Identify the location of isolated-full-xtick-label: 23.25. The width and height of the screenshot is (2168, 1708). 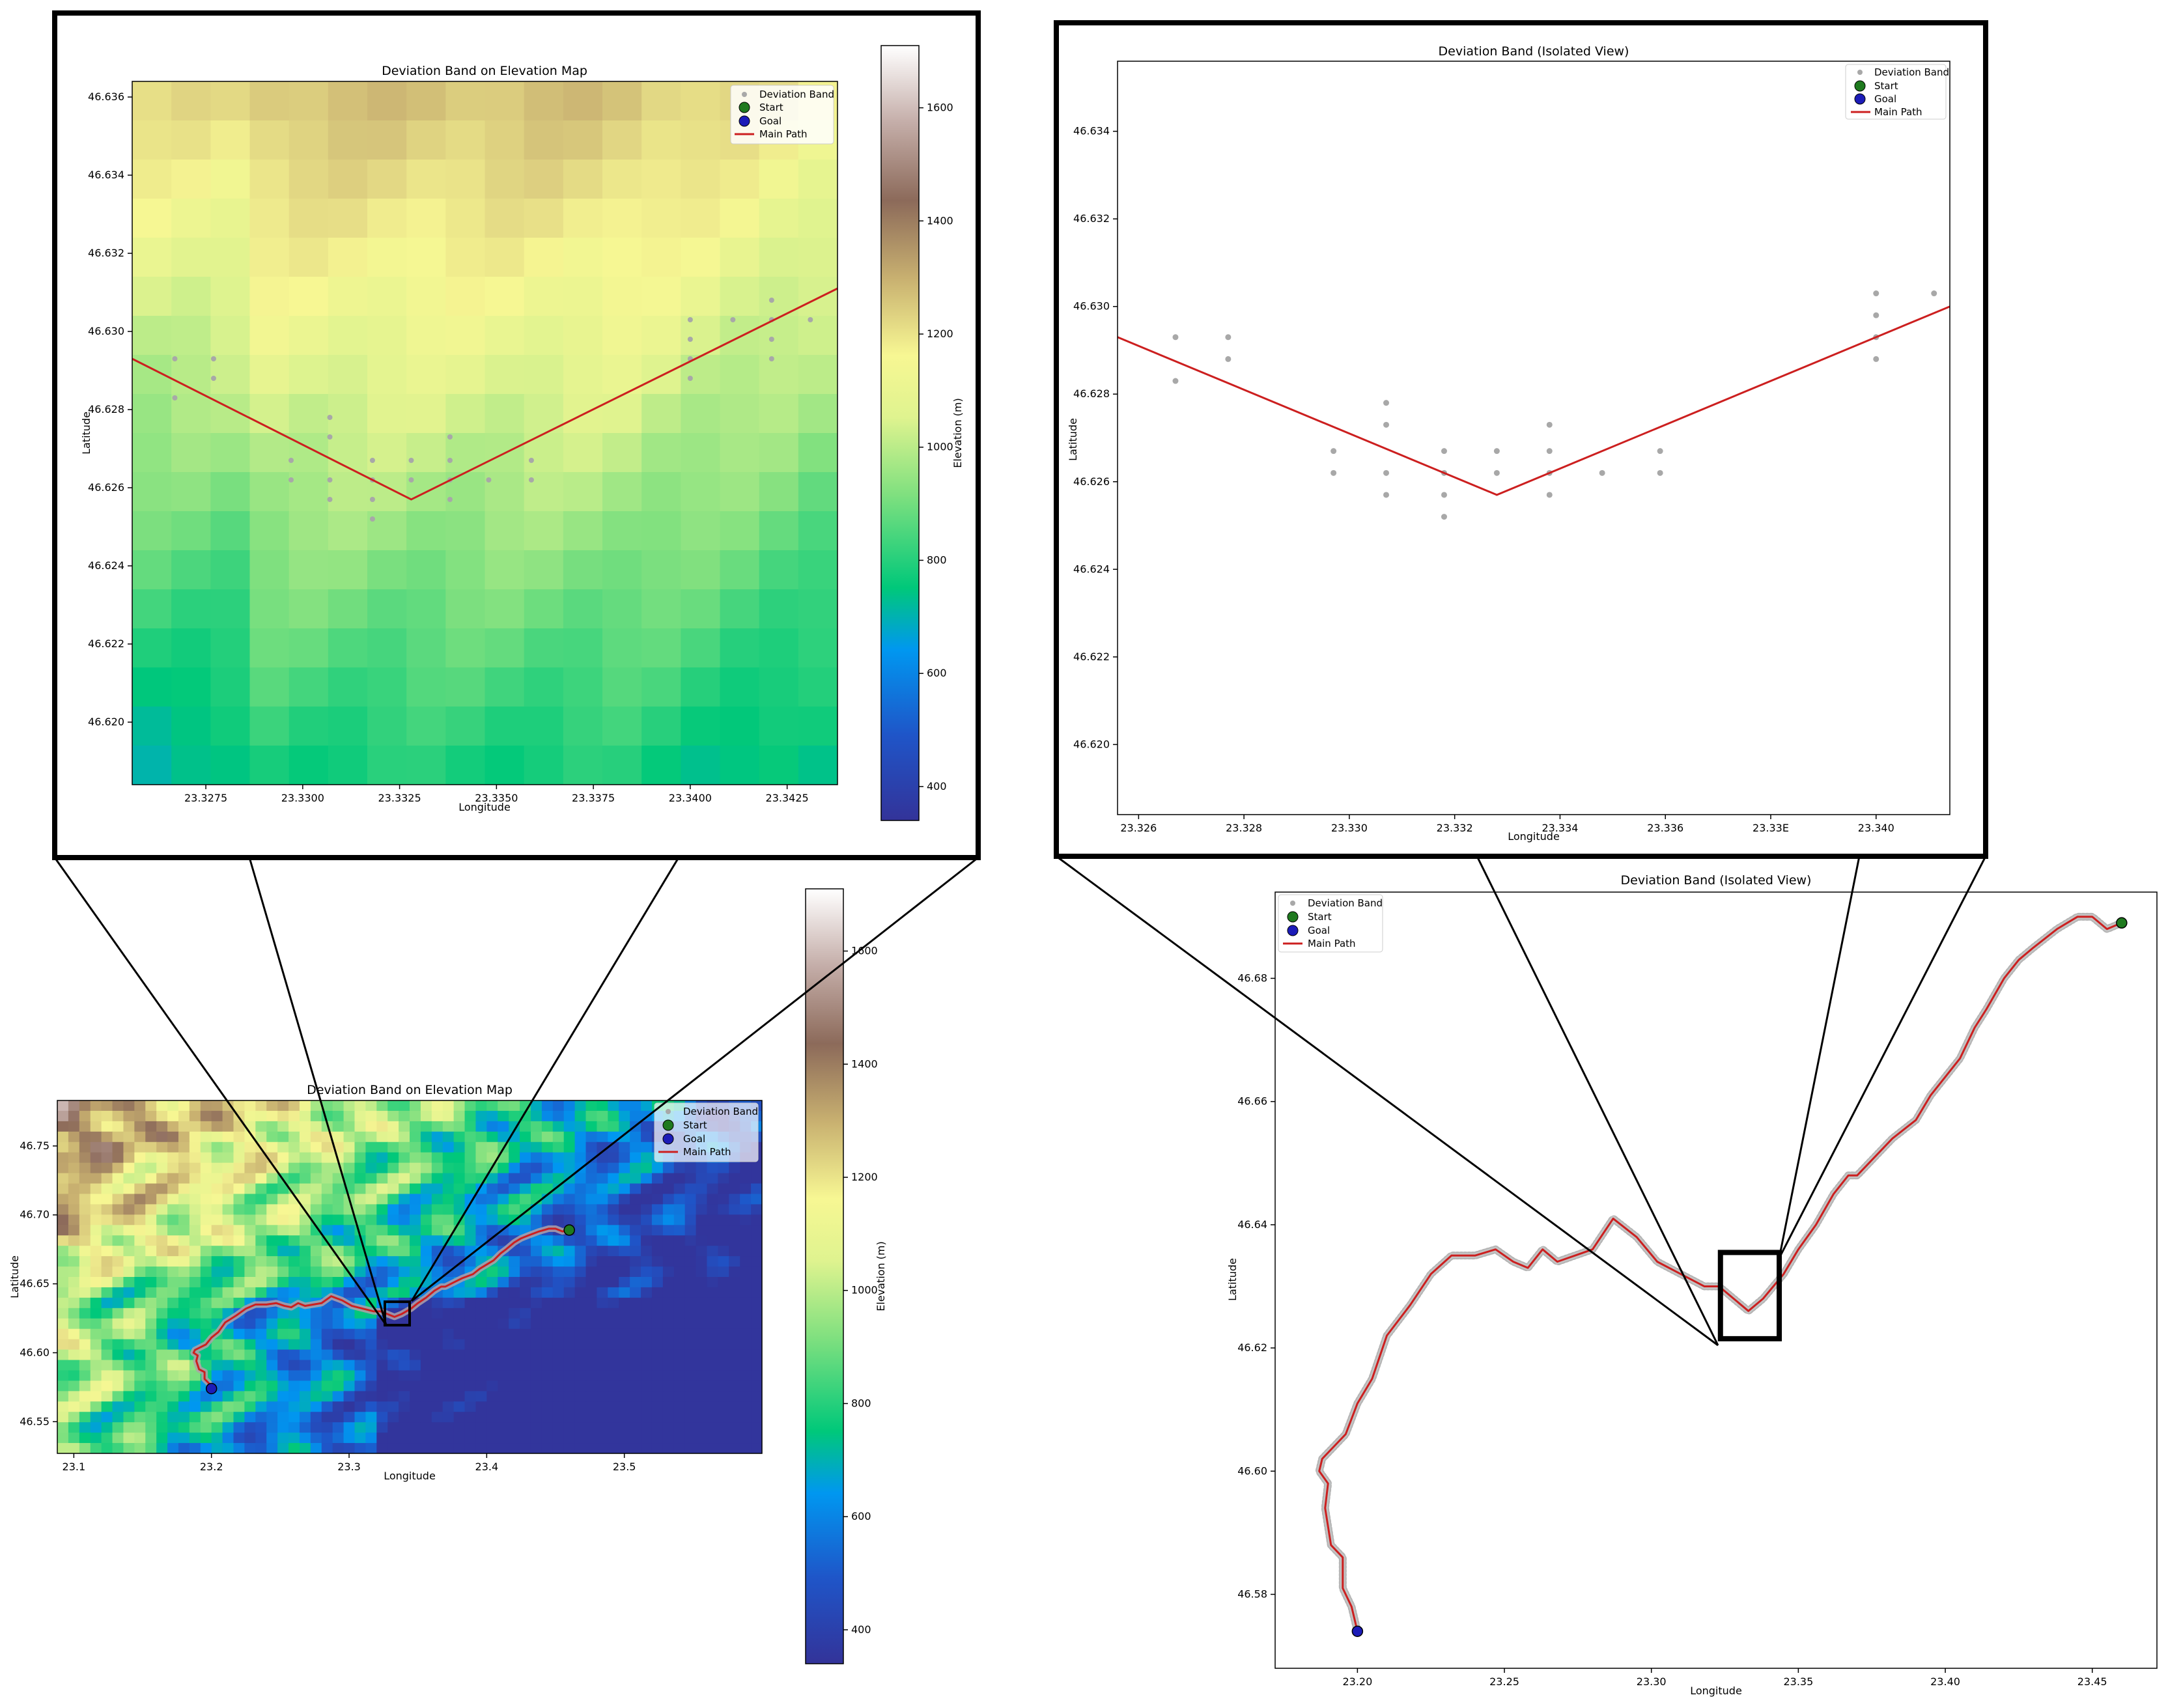
(1504, 1682).